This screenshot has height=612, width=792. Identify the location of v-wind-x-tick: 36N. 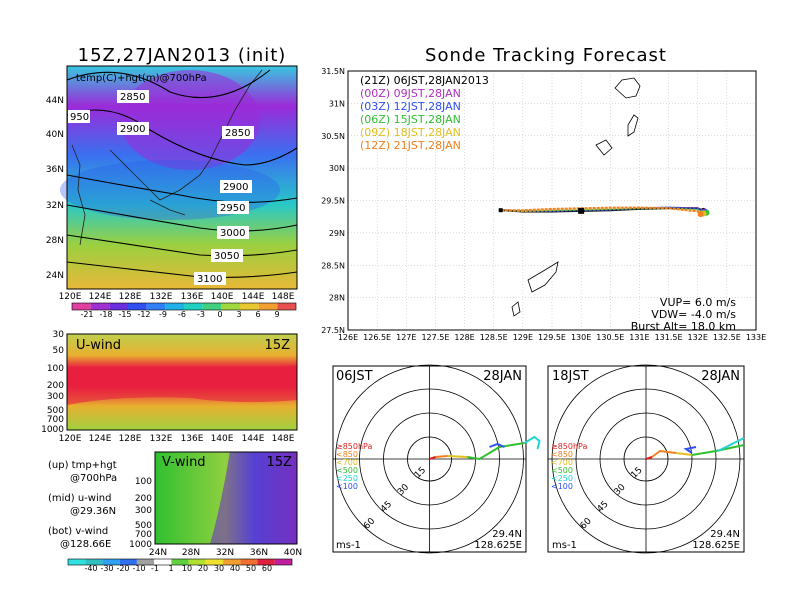
(259, 553).